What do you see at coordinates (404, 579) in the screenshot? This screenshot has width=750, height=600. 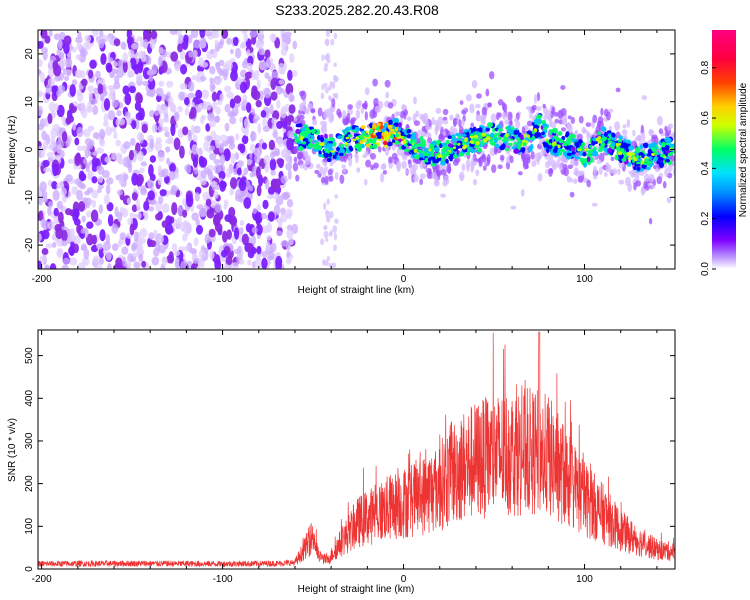 I see `snr-xtick-label: 0` at bounding box center [404, 579].